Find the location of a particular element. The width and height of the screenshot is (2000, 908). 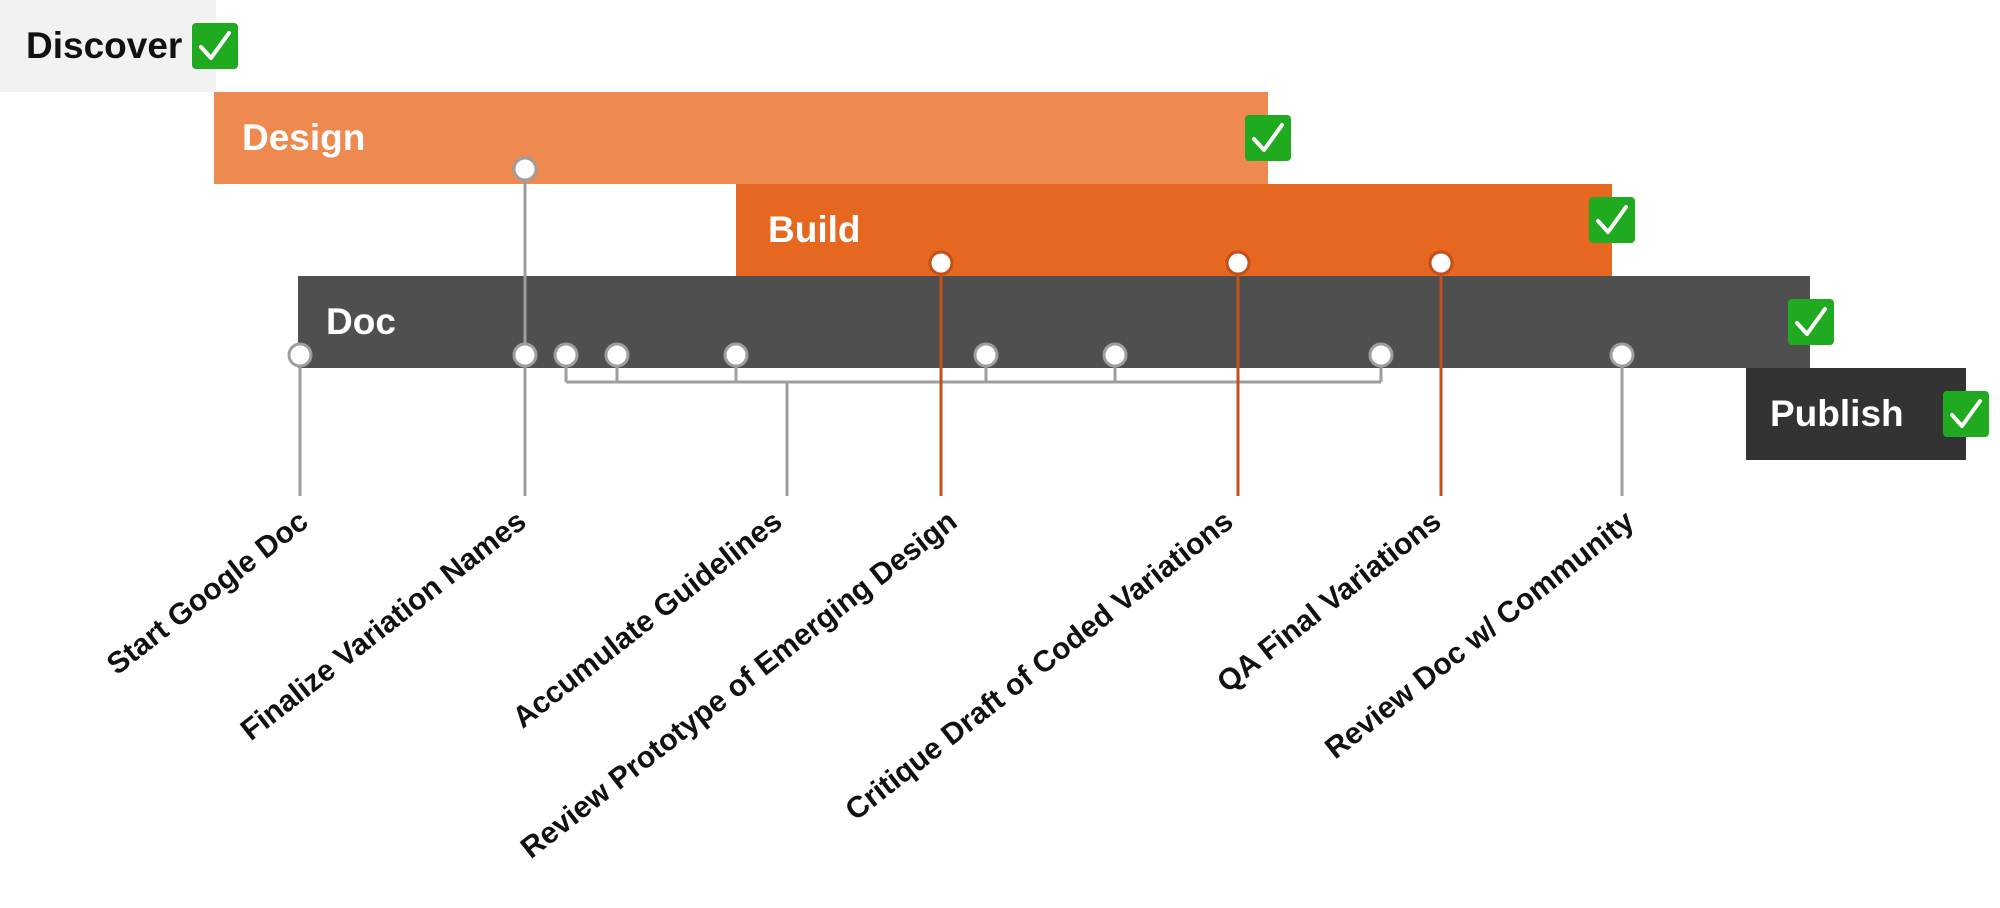

phase-discover: Discover is located at coordinates (108, 46).